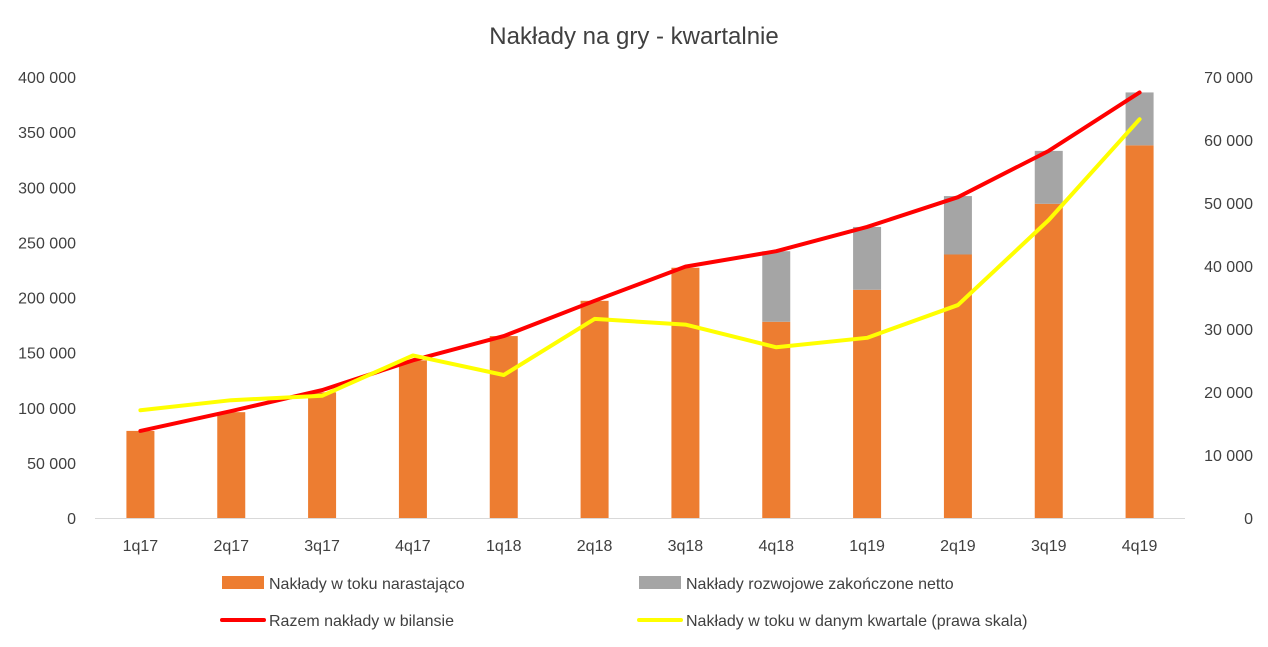 The height and width of the screenshot is (647, 1268). Describe the element at coordinates (47, 78) in the screenshot. I see `y-left-tick-label: 400 000` at that location.